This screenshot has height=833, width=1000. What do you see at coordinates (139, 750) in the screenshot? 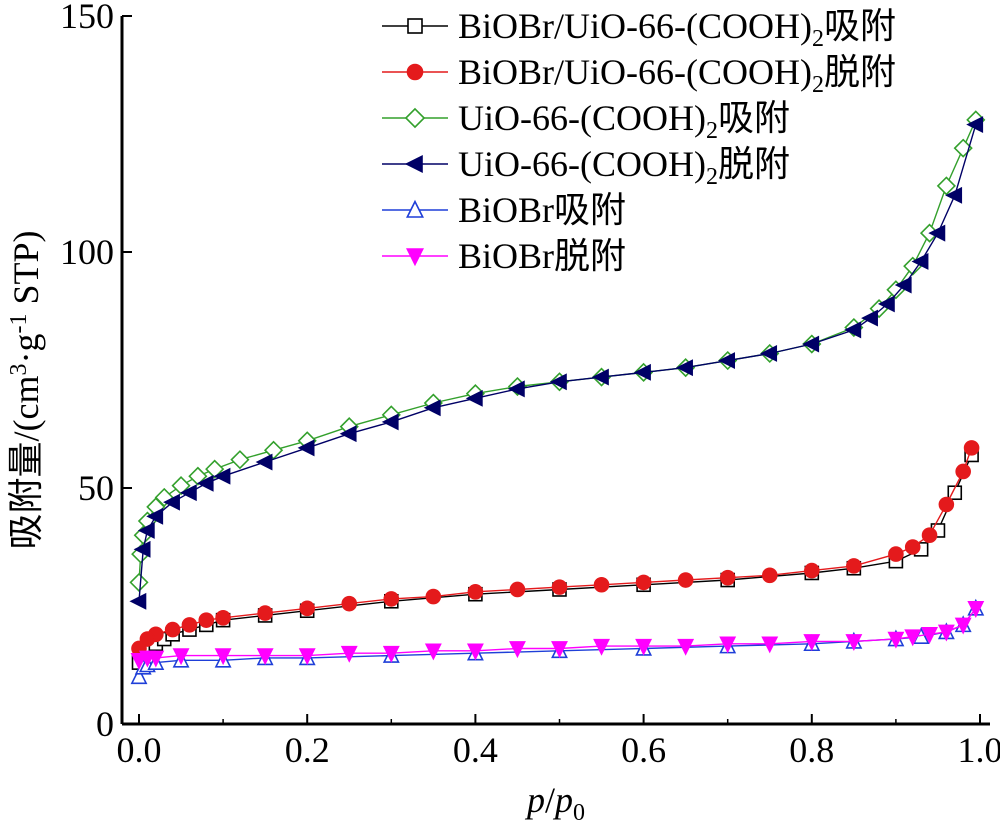
I see `x-tick-label: 0.0` at bounding box center [139, 750].